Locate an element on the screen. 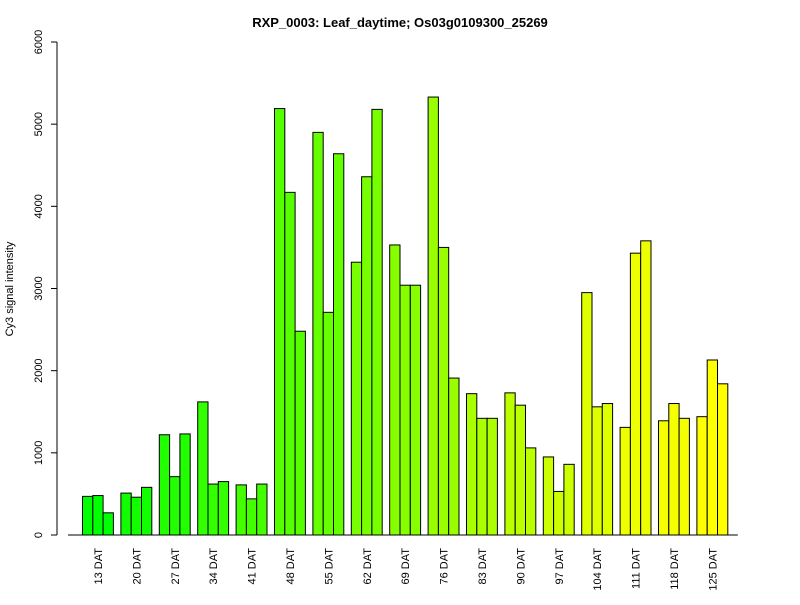 This screenshot has height=605, width=800. x-category-label: 104 DAT is located at coordinates (598, 569).